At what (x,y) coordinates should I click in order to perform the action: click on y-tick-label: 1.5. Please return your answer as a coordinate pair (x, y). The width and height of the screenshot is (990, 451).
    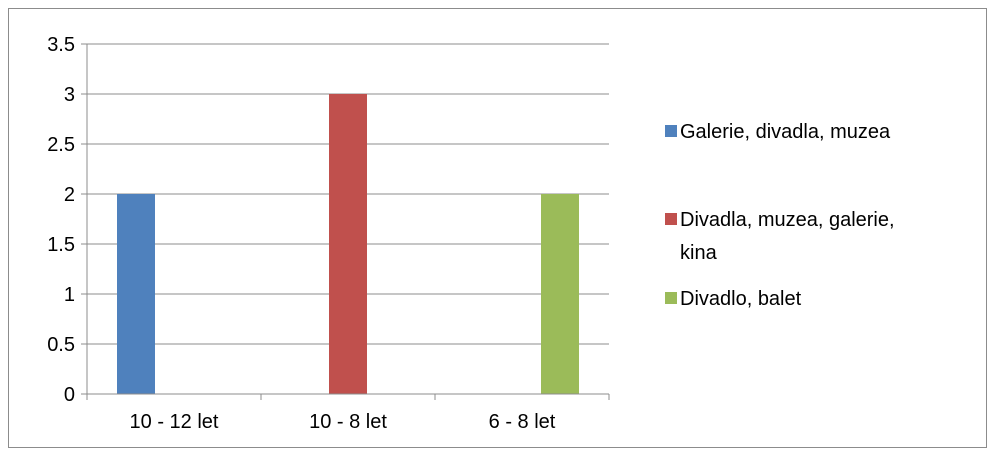
    Looking at the image, I should click on (61, 245).